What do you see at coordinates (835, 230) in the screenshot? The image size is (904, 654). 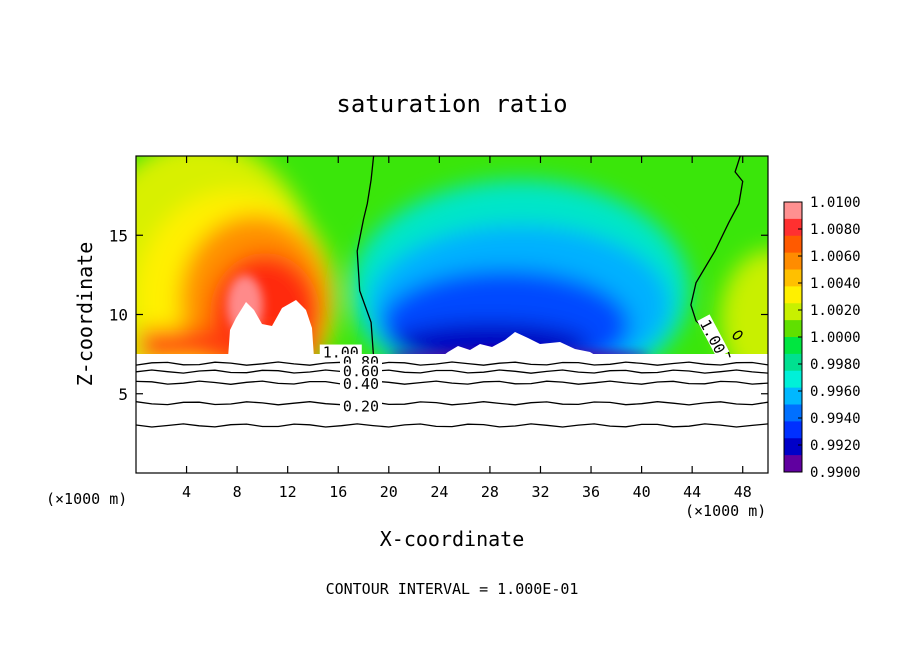 I see `colorbar-label: 1.0080` at bounding box center [835, 230].